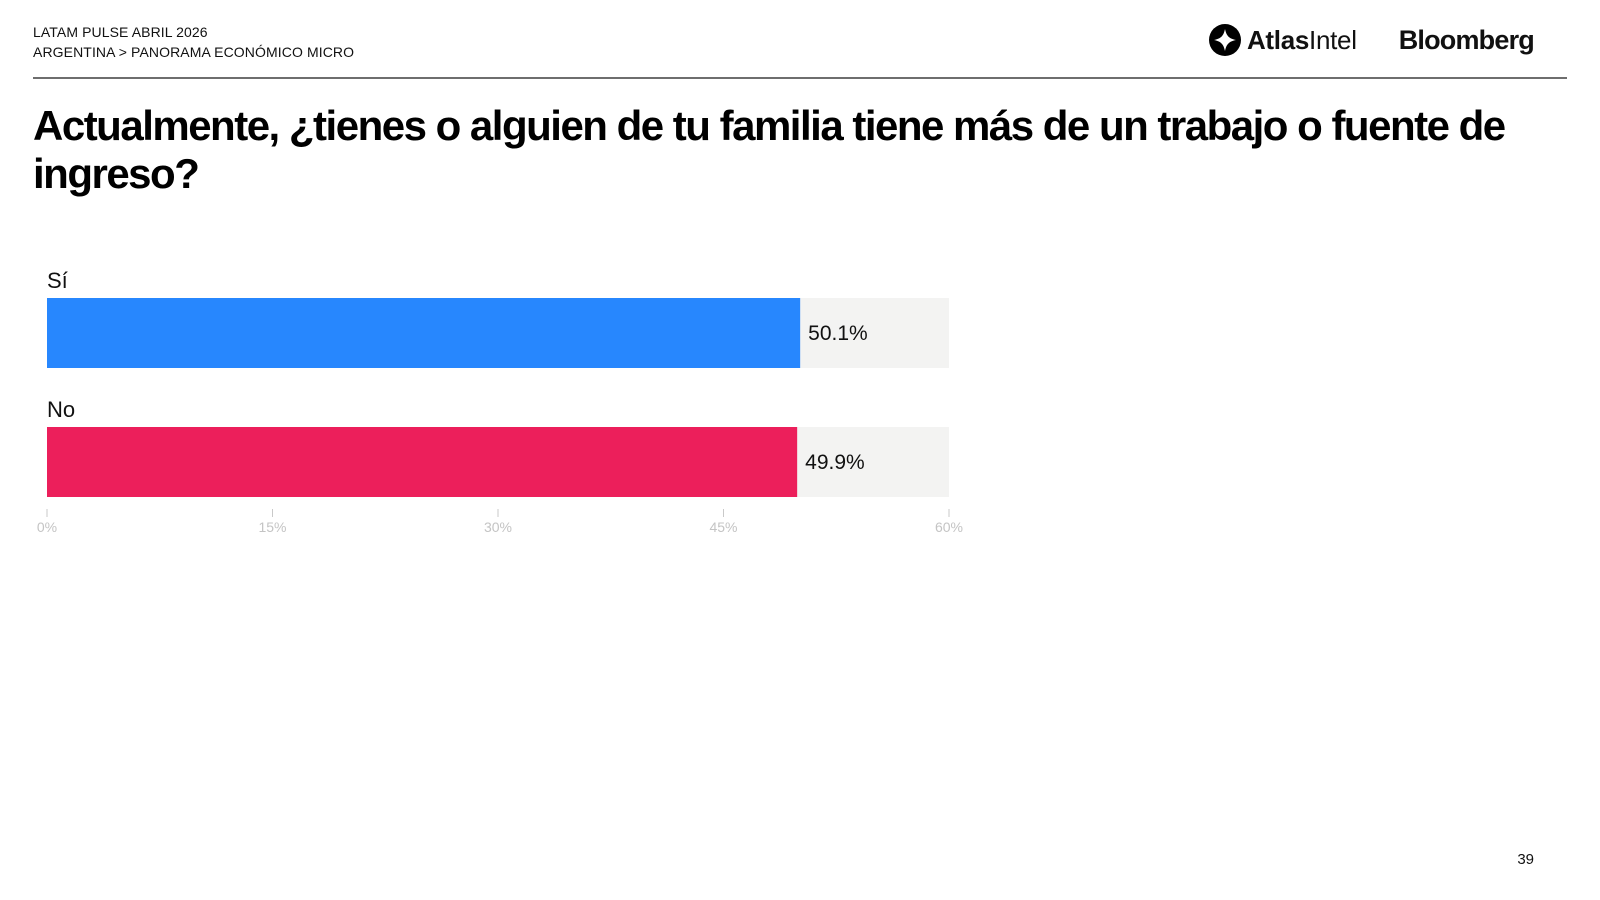 The width and height of the screenshot is (1600, 900). I want to click on value-label-no: 49.9%, so click(835, 462).